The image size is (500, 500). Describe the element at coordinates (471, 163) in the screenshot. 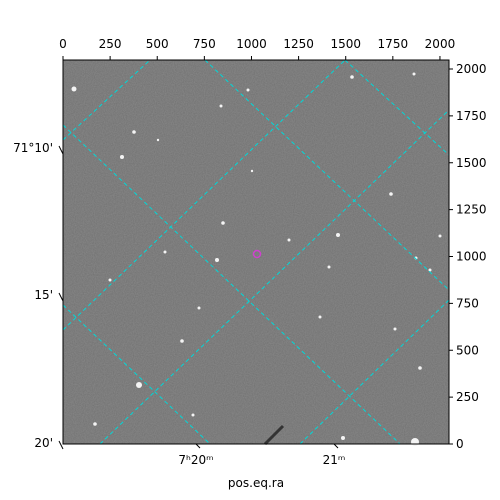

I see `y-tick-label: 1500` at that location.